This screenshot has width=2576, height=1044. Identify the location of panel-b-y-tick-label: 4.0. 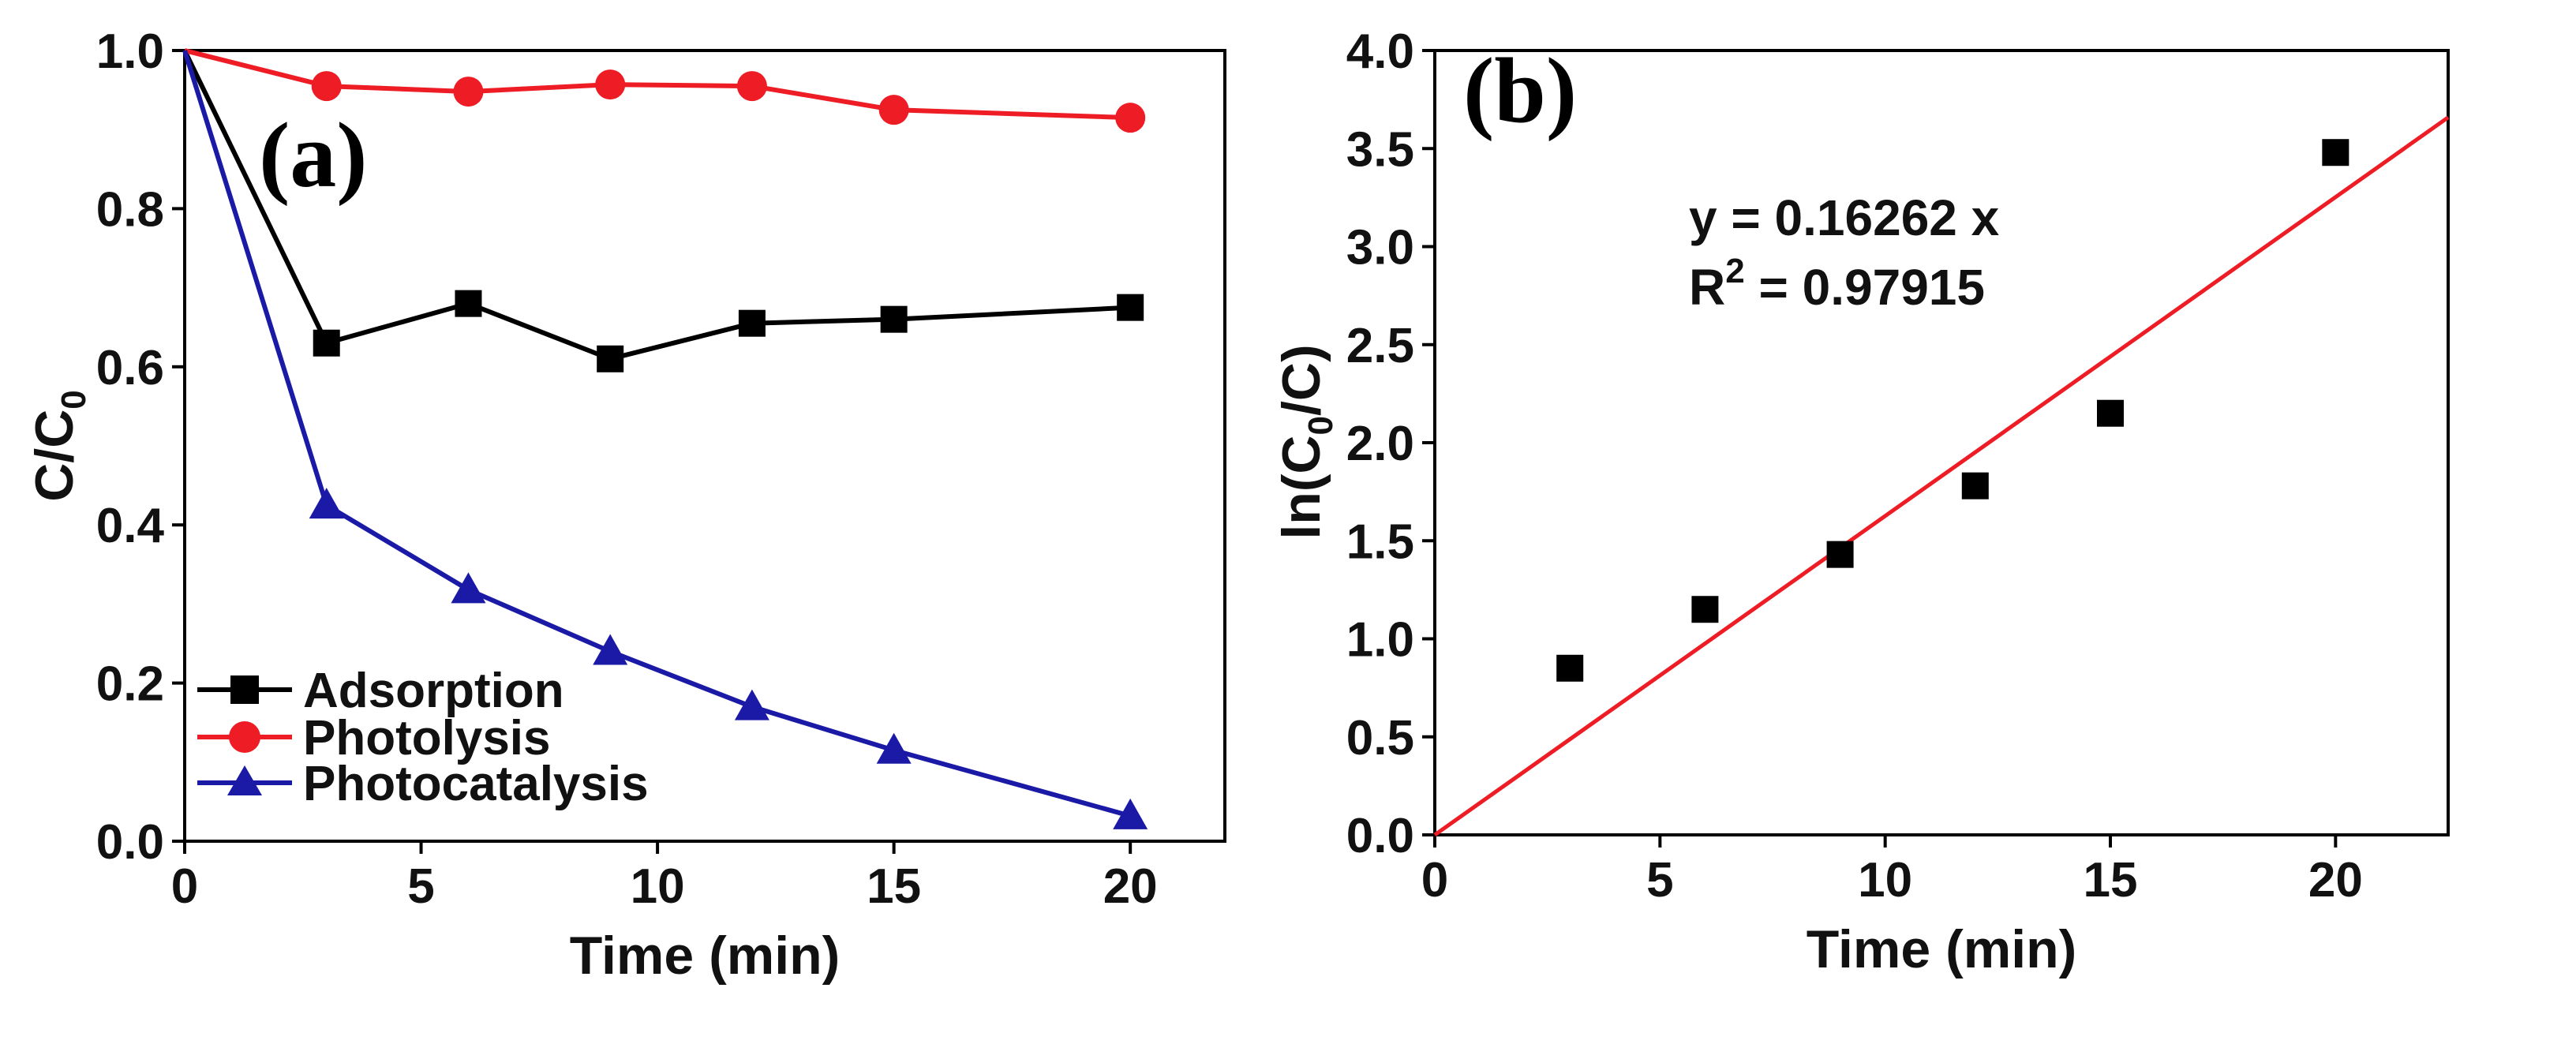
(1380, 51).